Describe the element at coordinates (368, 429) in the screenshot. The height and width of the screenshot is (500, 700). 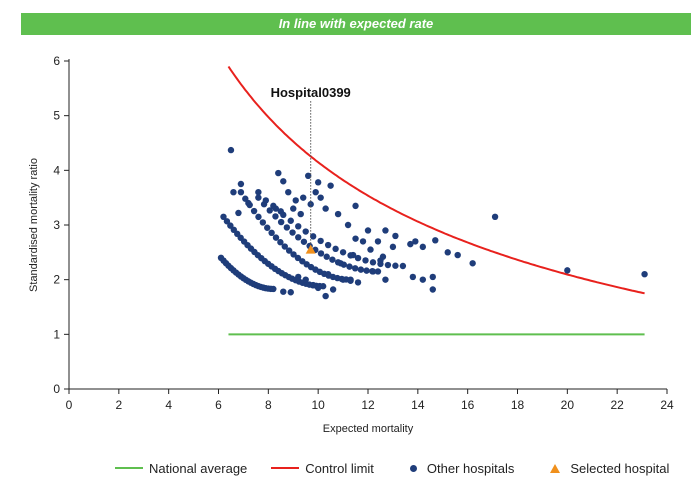
I see `x-axis-title: Expected mortality` at that location.